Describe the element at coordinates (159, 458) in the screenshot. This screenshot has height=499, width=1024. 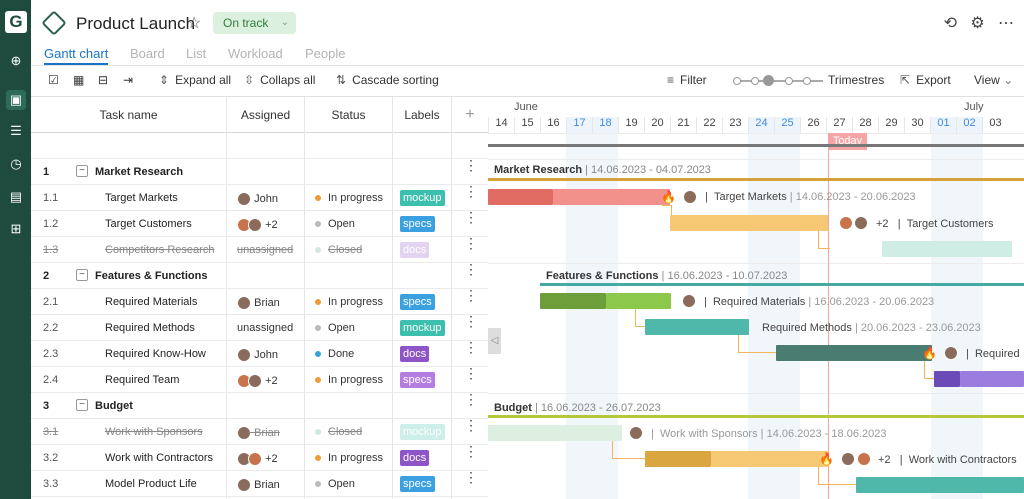
I see `task-name: Work with Contractors` at that location.